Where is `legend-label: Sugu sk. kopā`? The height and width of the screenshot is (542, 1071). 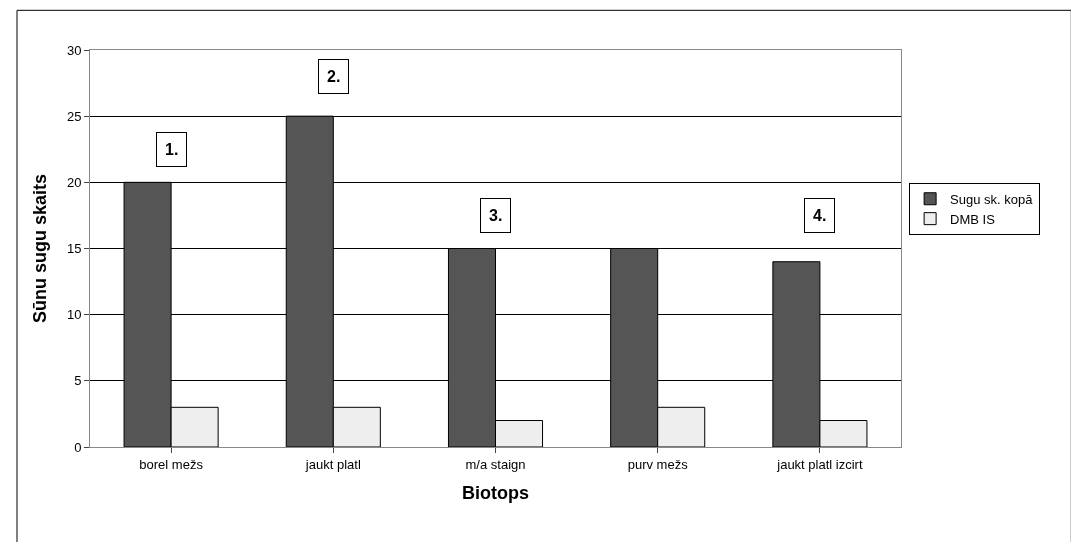 legend-label: Sugu sk. kopā is located at coordinates (992, 199).